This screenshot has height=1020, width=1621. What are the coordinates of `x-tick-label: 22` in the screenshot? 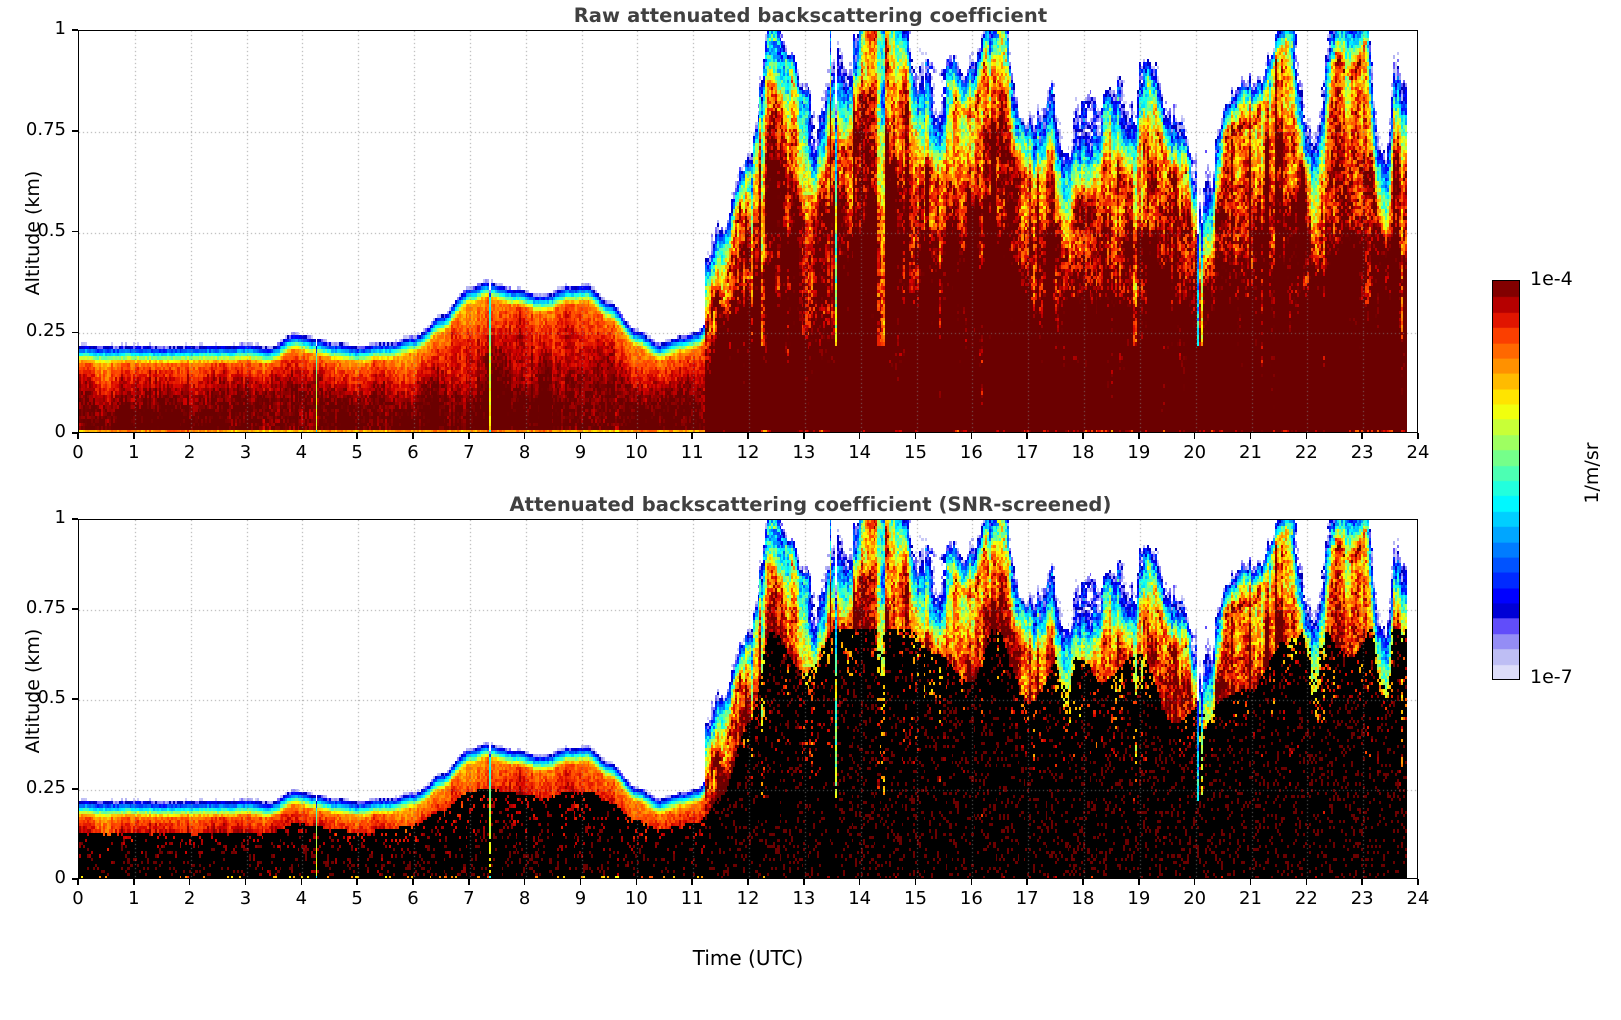 It's located at (1306, 898).